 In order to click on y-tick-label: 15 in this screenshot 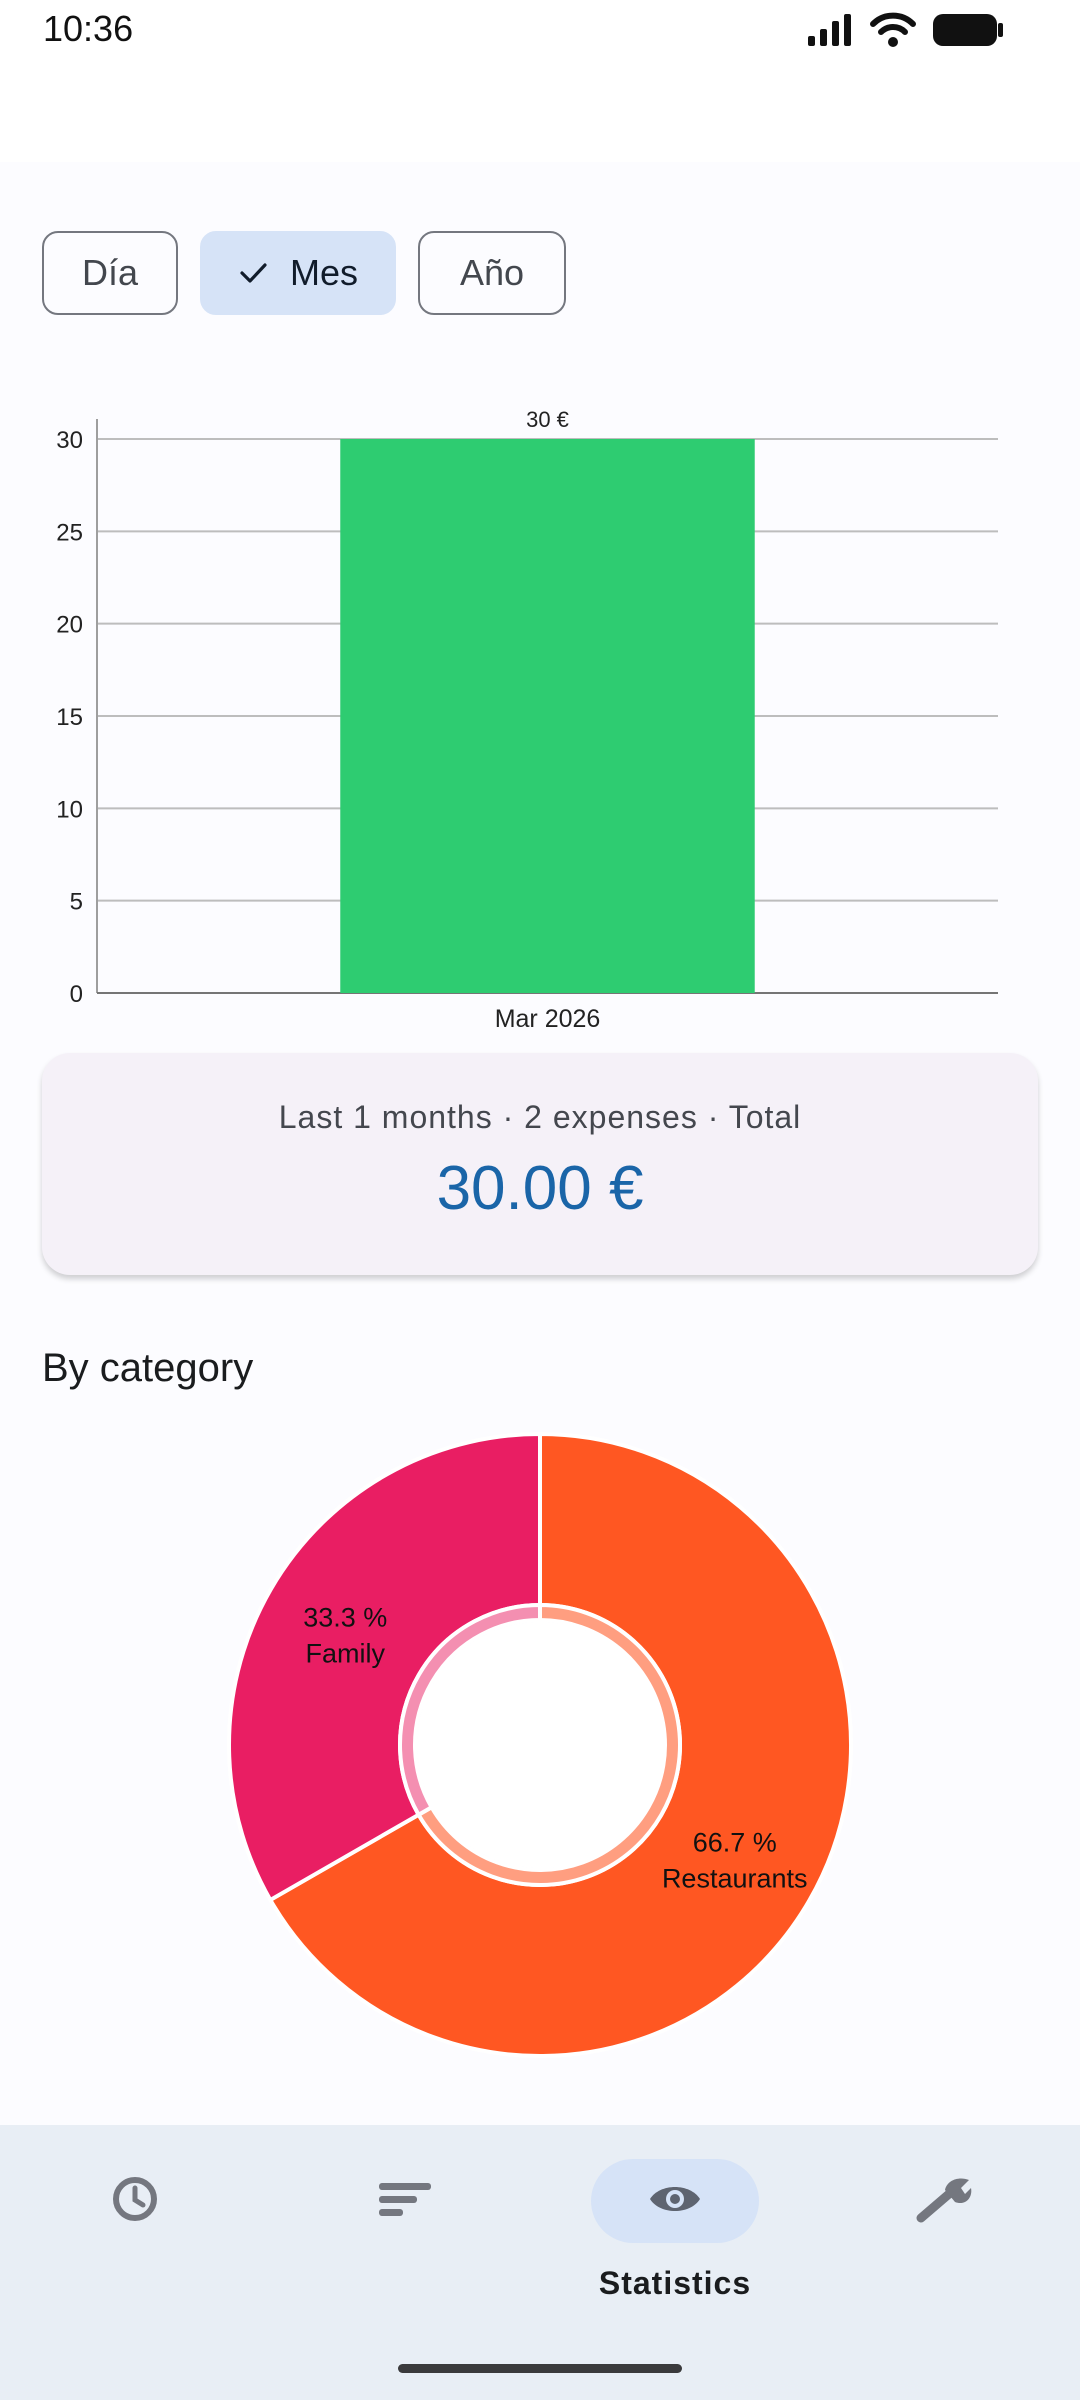, I will do `click(69, 717)`.